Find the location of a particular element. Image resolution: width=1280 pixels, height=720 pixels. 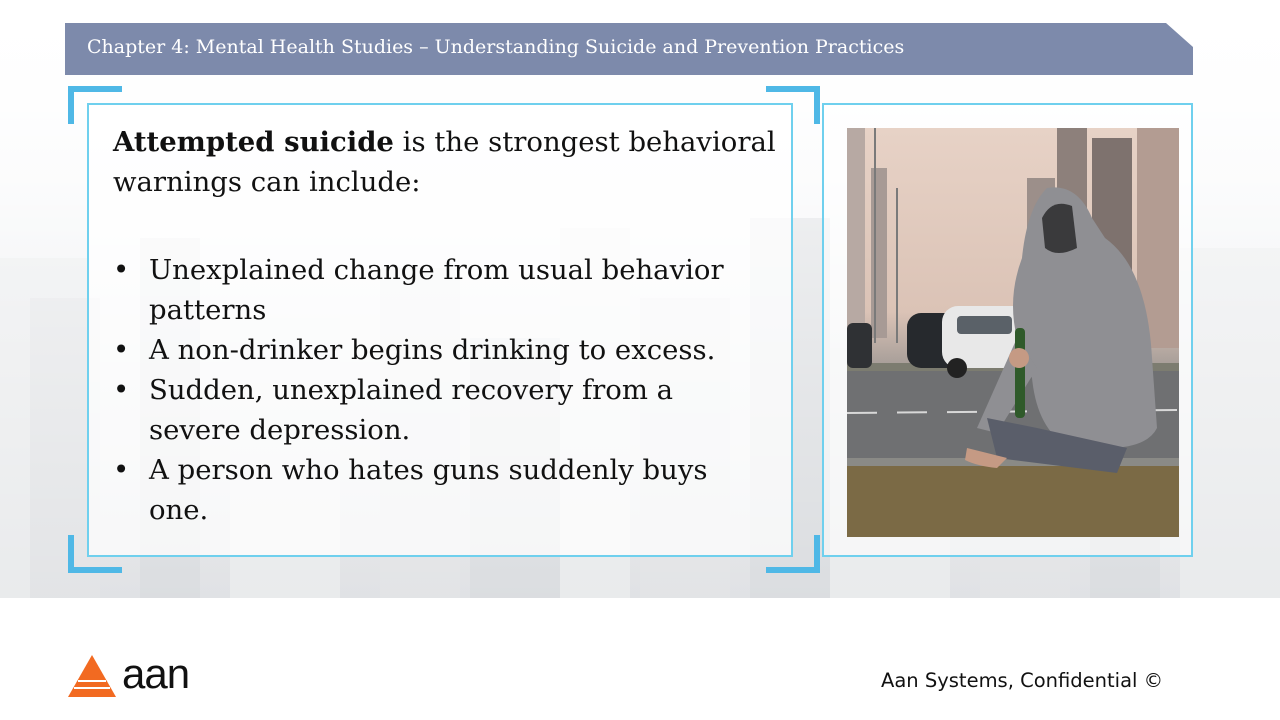

frame-corner-bottom-right is located at coordinates (792, 553).